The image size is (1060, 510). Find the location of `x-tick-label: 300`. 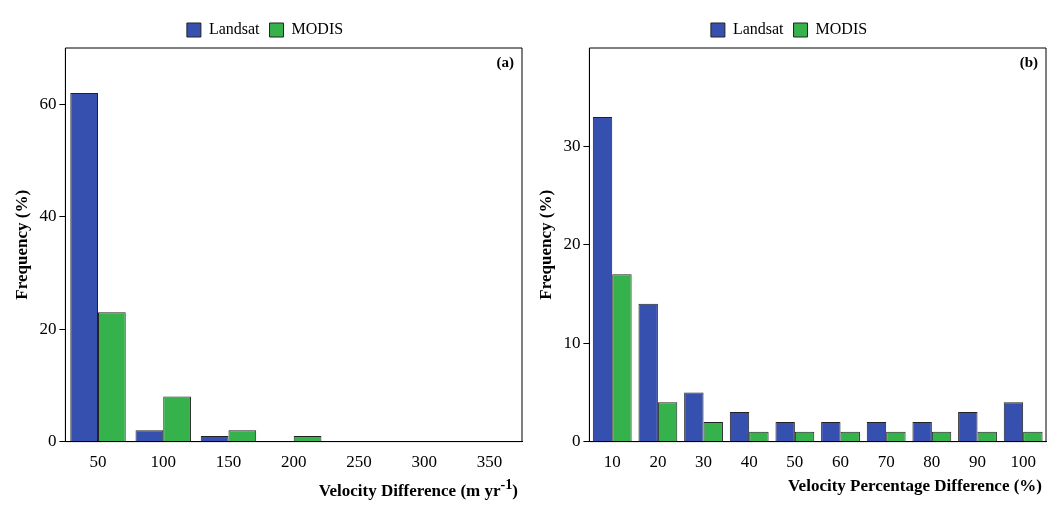

x-tick-label: 300 is located at coordinates (424, 462).